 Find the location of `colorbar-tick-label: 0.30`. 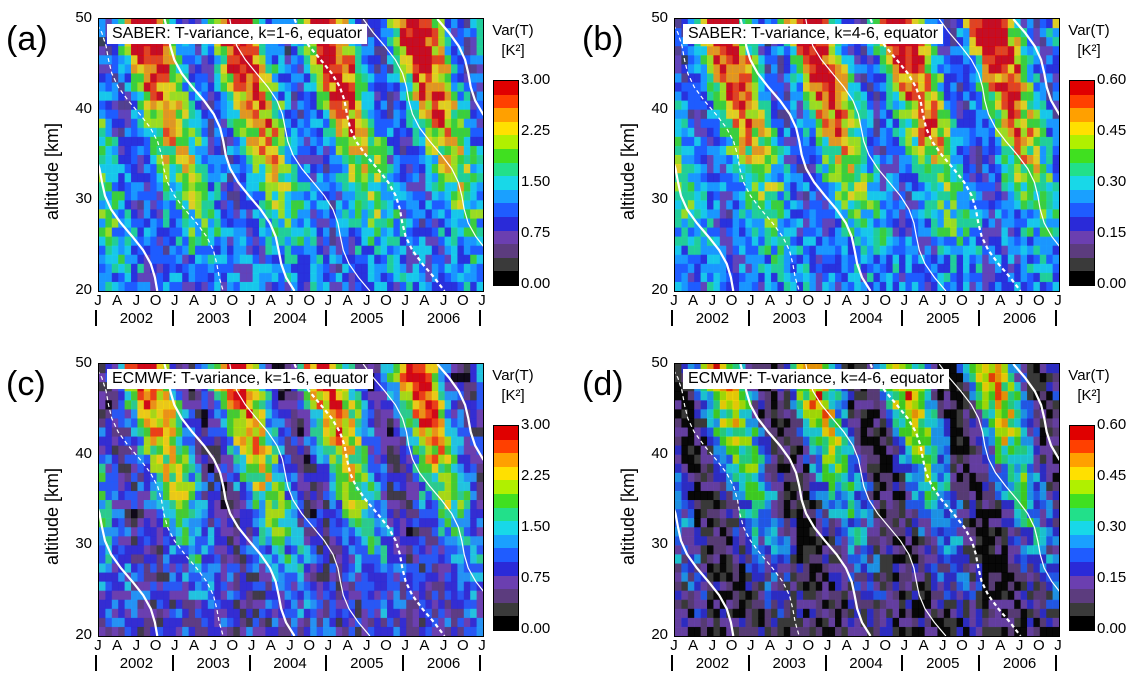

colorbar-tick-label: 0.30 is located at coordinates (1112, 181).